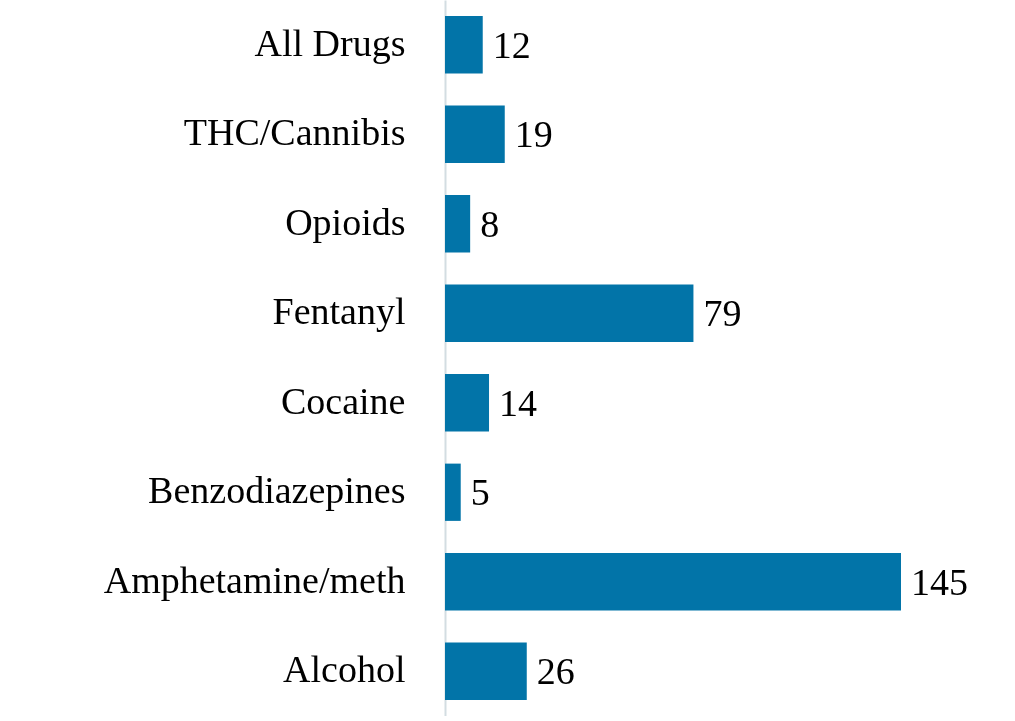 The height and width of the screenshot is (721, 1015). I want to click on data-label: 26, so click(555, 671).